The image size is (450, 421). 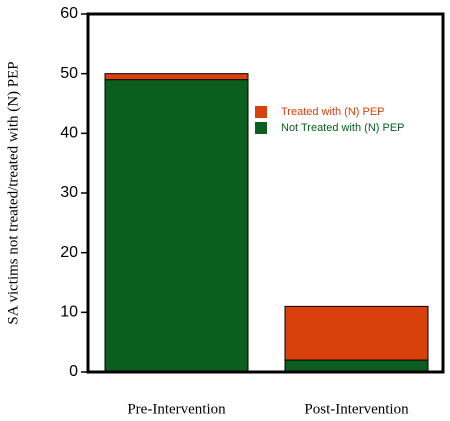 I want to click on x-tick-label: Post-Intervention, so click(x=356, y=409).